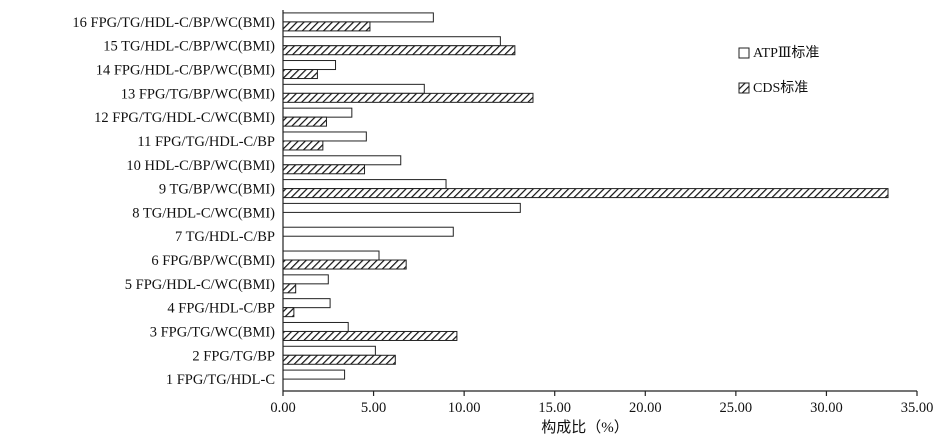 The image size is (948, 436). Describe the element at coordinates (220, 380) in the screenshot. I see `category-label: 1 FPG/TG/HDL-C` at that location.